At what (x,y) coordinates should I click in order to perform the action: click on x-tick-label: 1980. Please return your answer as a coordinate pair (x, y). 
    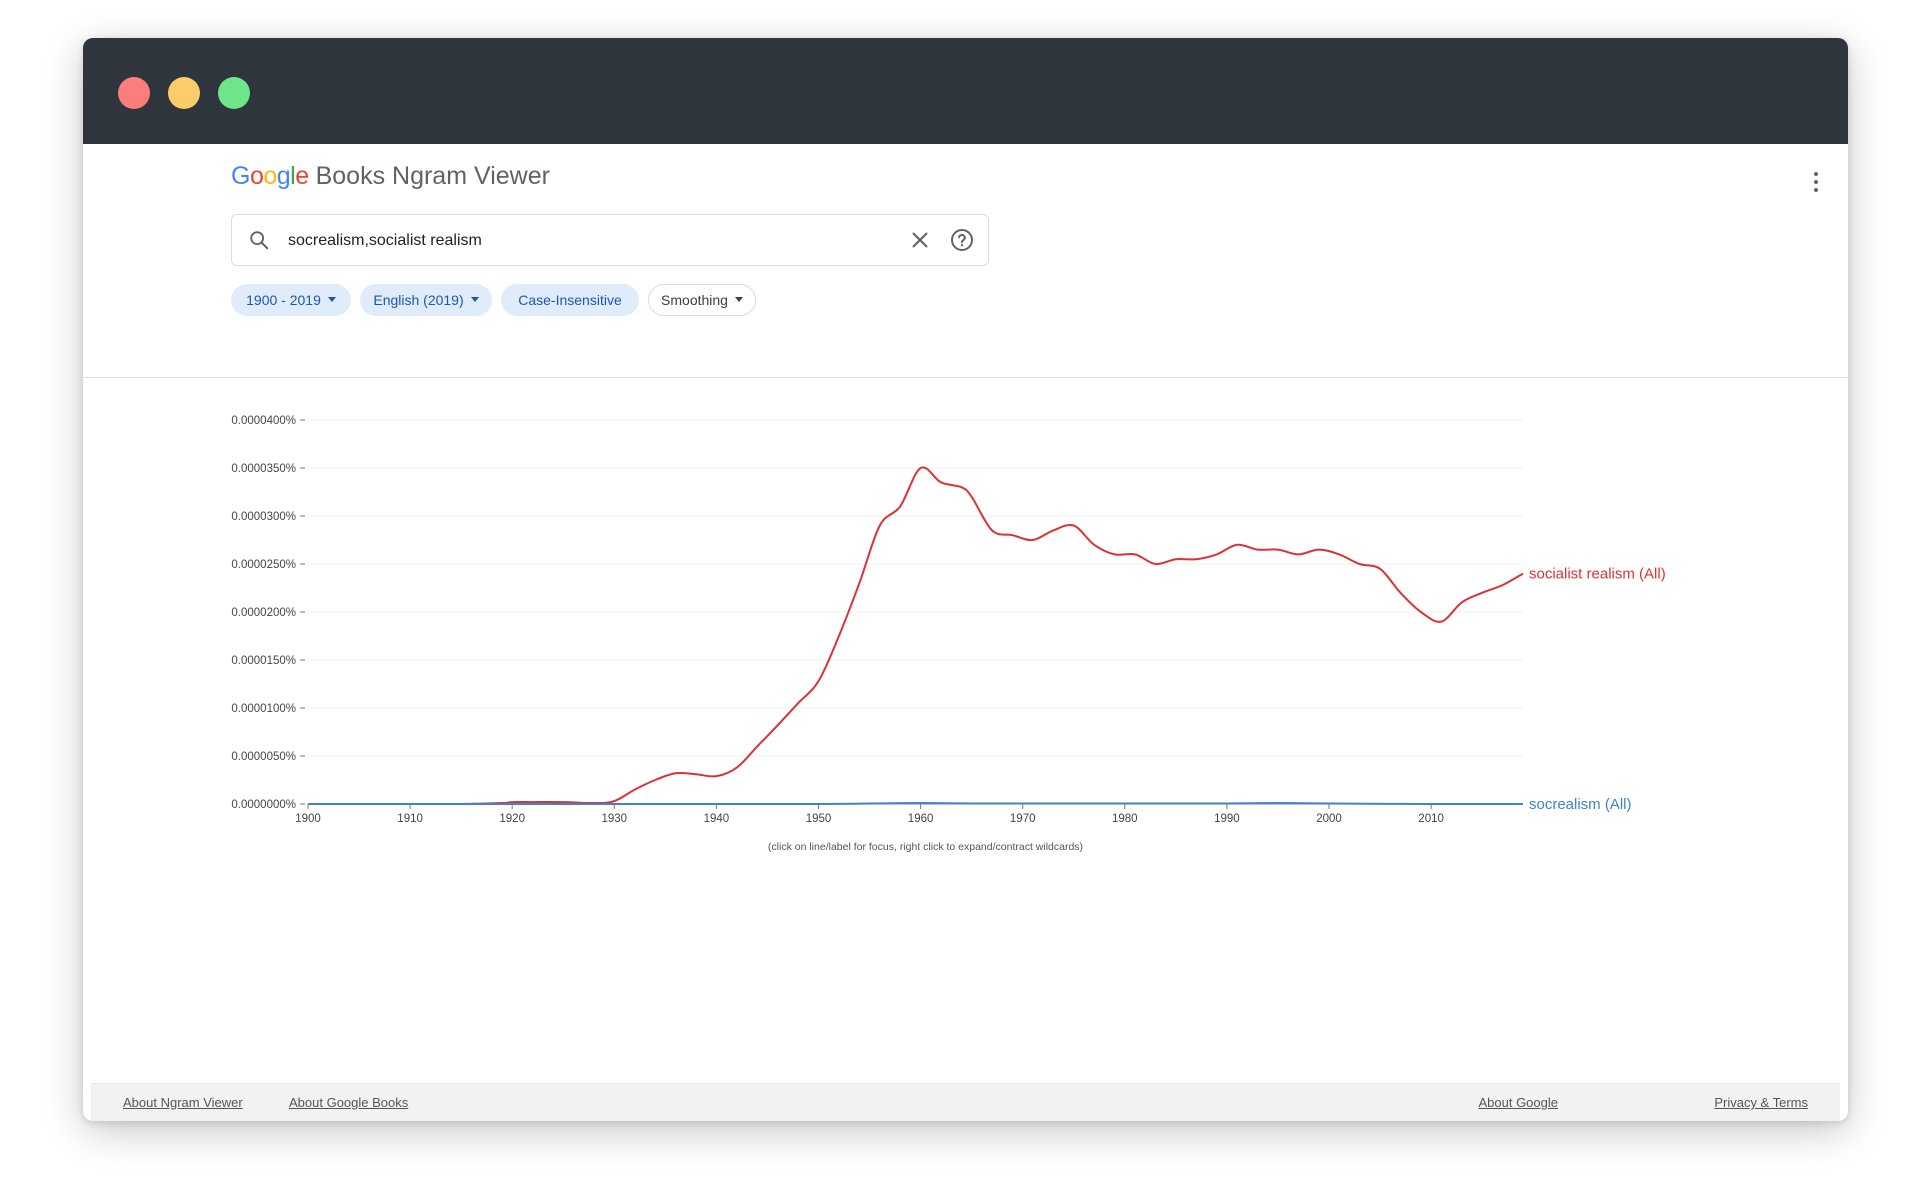
    Looking at the image, I should click on (1125, 819).